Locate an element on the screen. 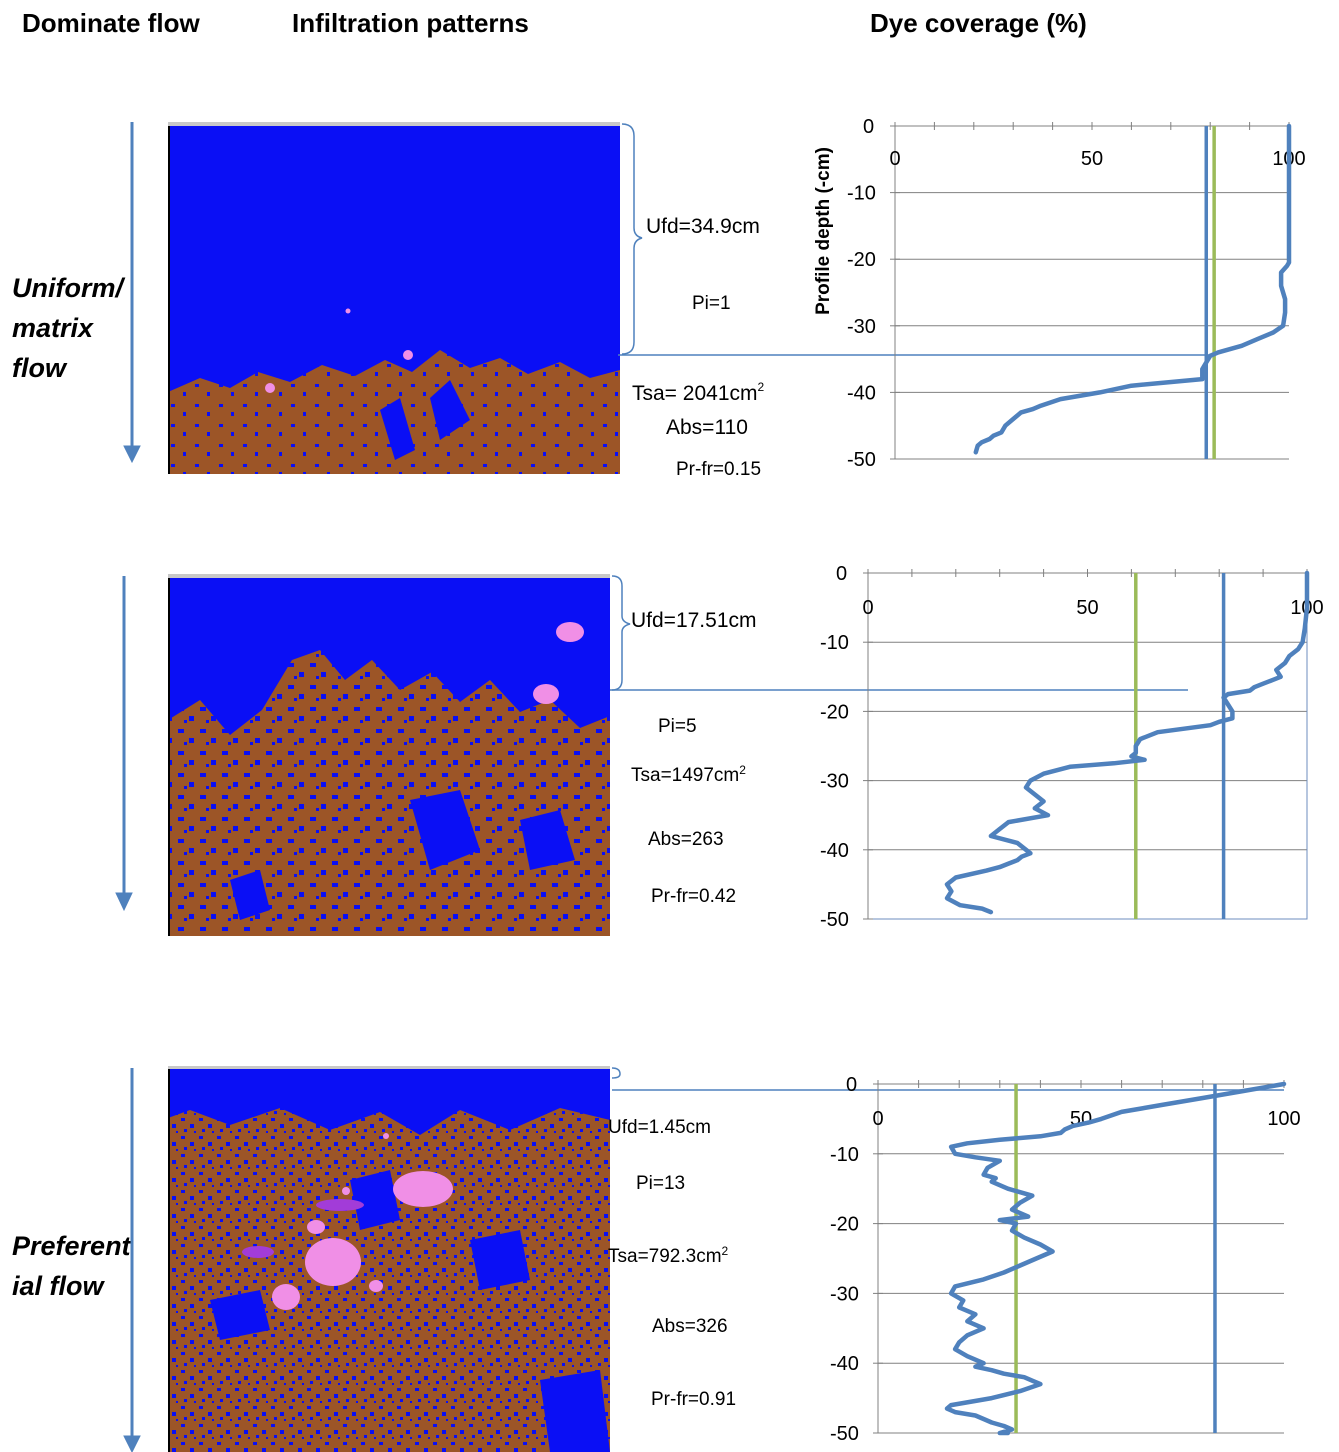 The image size is (1339, 1452). tsa-value: Tsa=1497cm is located at coordinates (685, 775).